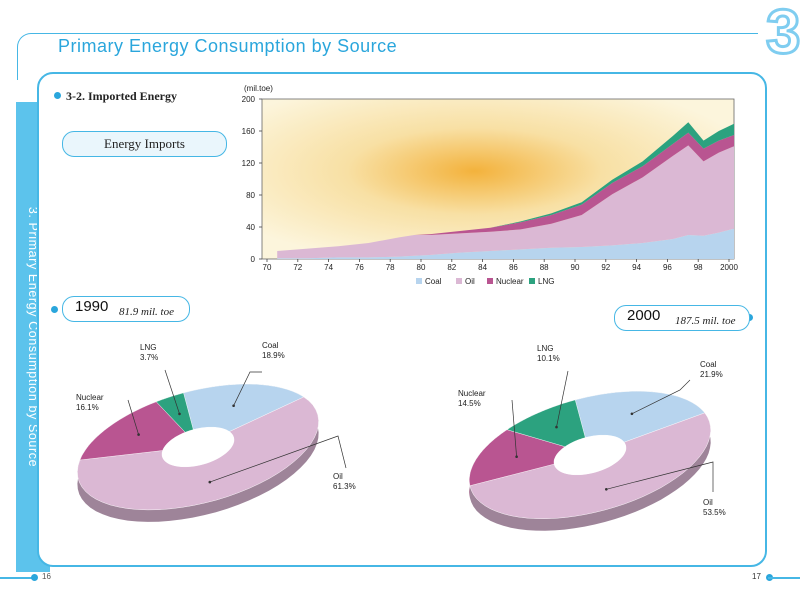 The image size is (800, 604). What do you see at coordinates (46, 576) in the screenshot?
I see `page-number-left: 16` at bounding box center [46, 576].